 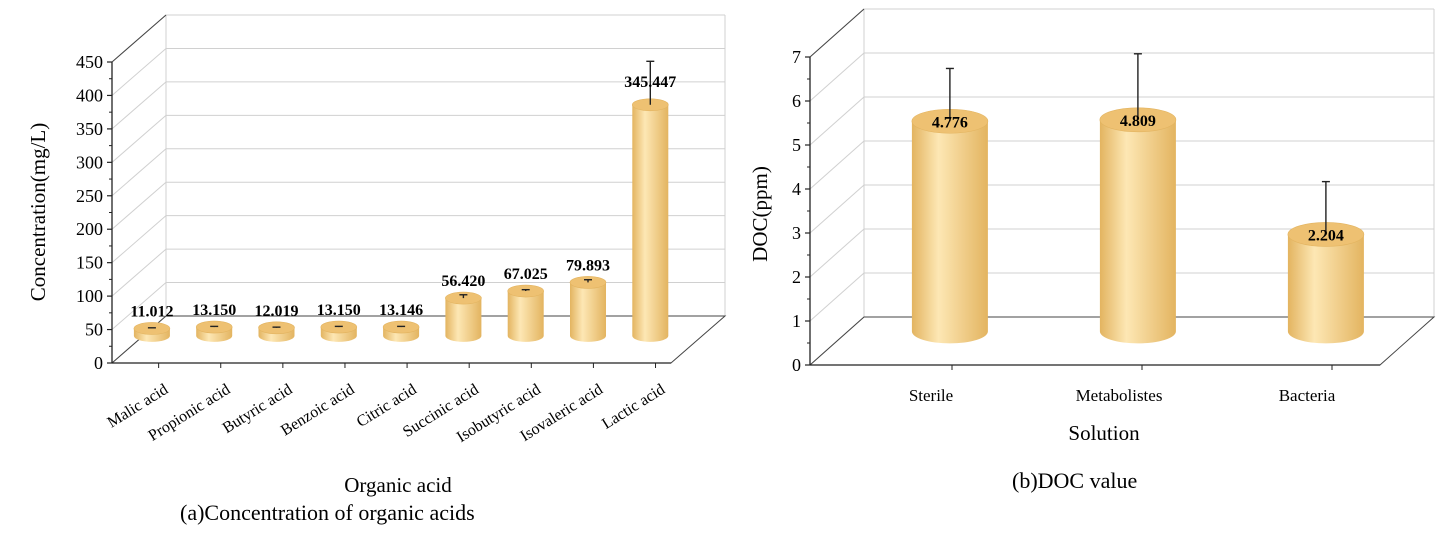 What do you see at coordinates (401, 310) in the screenshot?
I see `data-label: 13.146` at bounding box center [401, 310].